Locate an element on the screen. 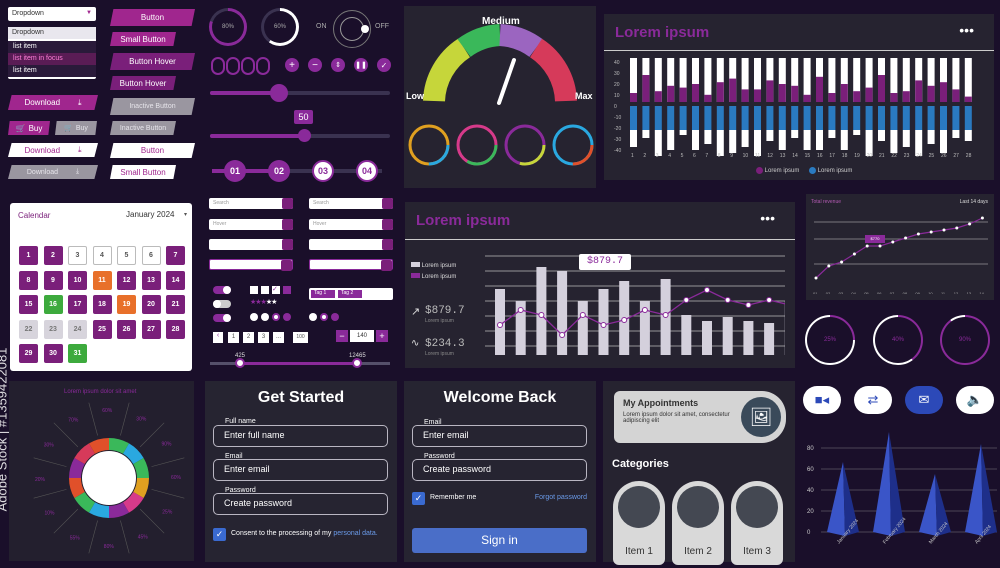  number-stepper: − 140 + is located at coordinates (362, 336).